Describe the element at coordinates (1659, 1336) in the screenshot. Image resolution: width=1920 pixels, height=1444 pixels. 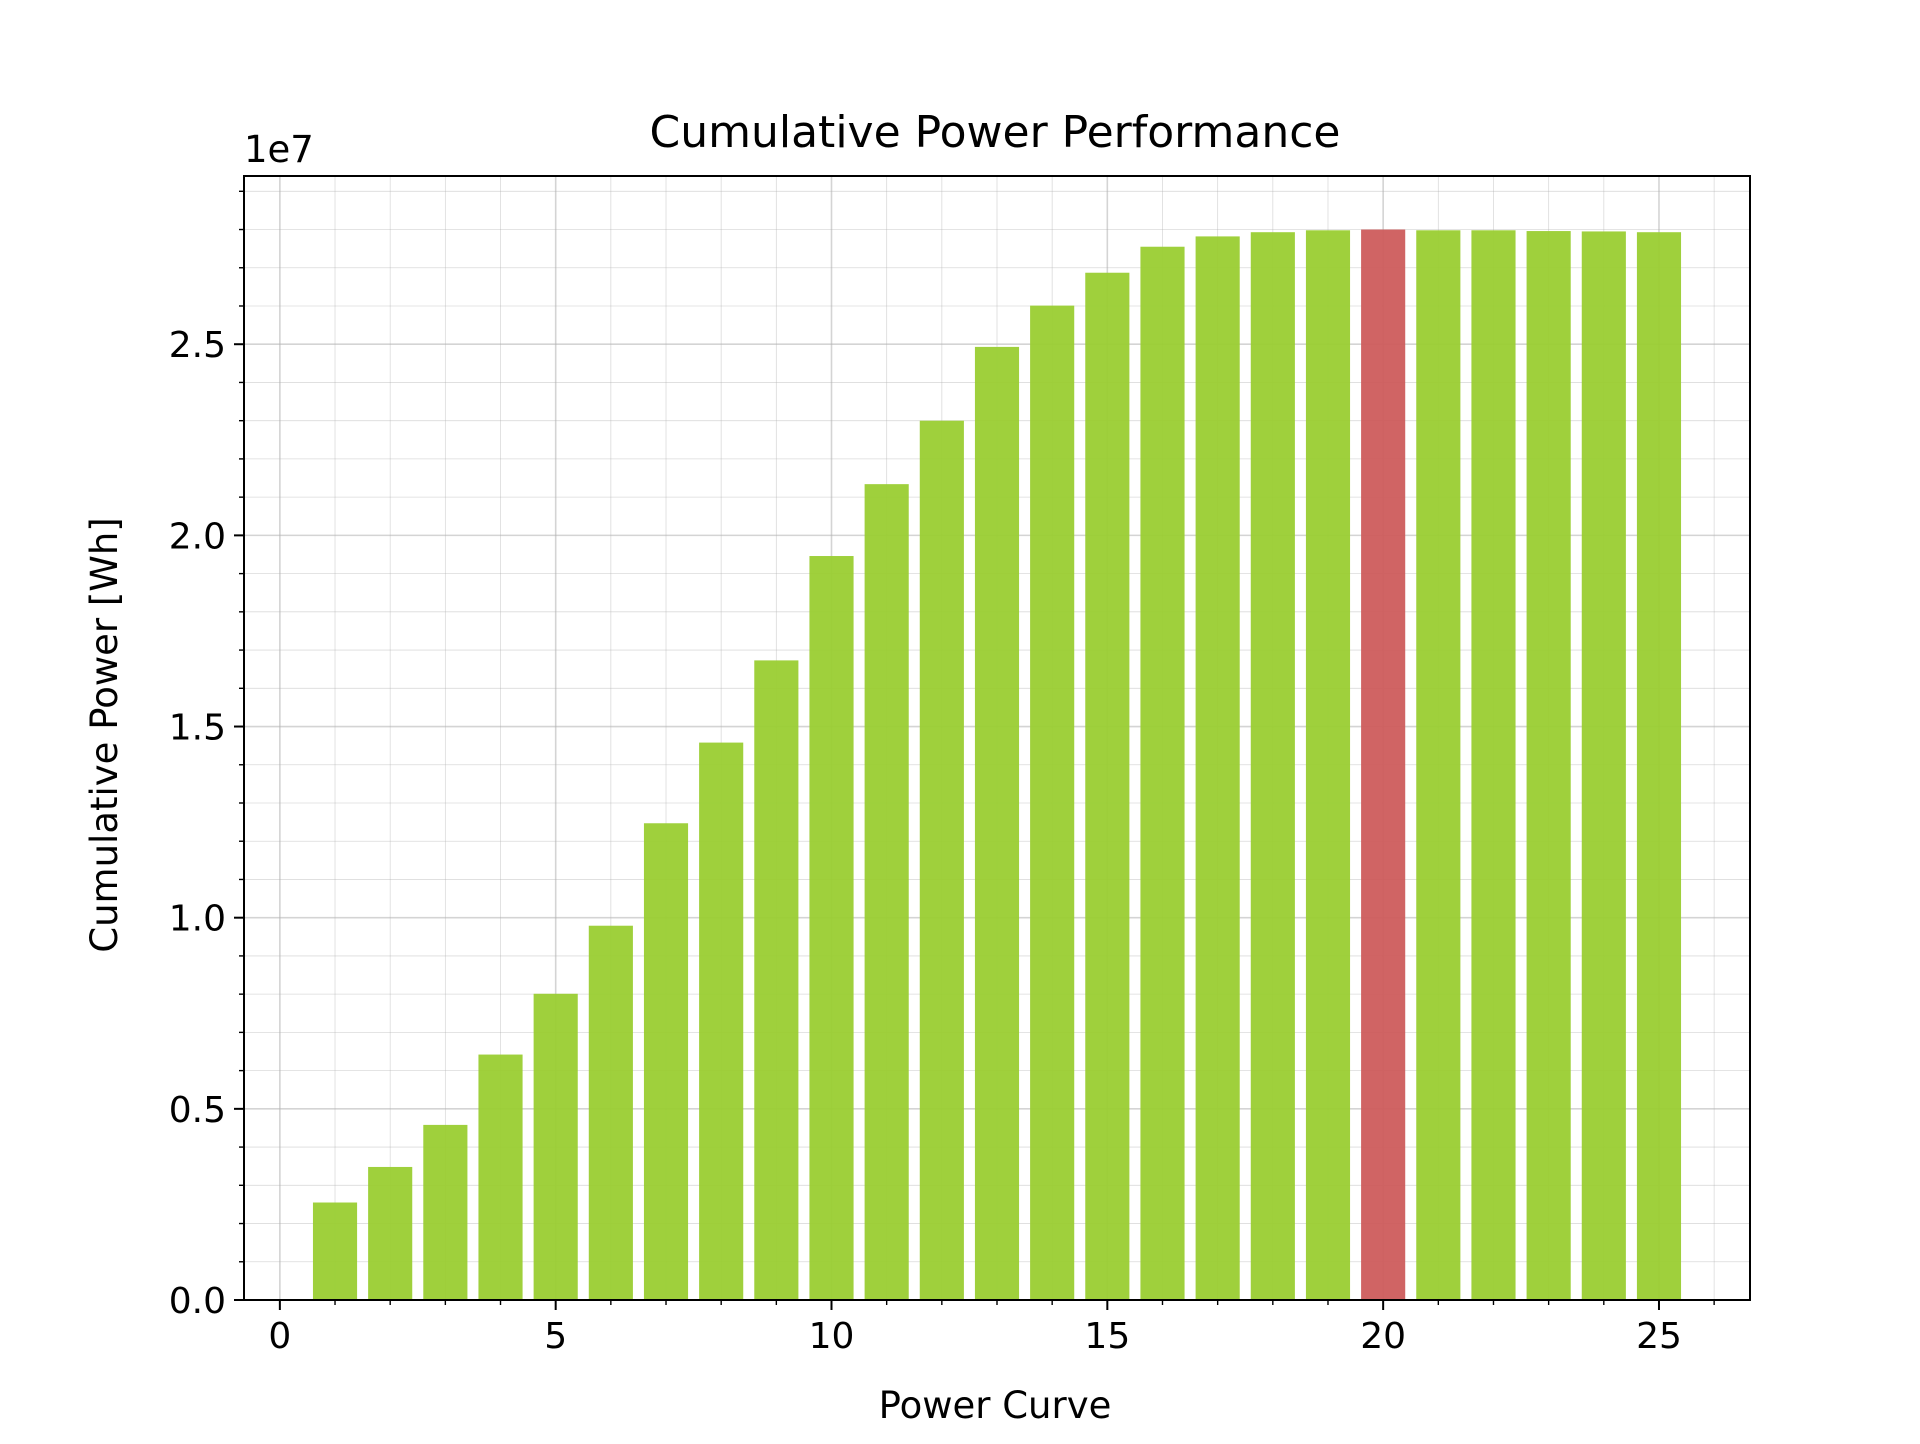
I see `x-tick-label: 25` at that location.